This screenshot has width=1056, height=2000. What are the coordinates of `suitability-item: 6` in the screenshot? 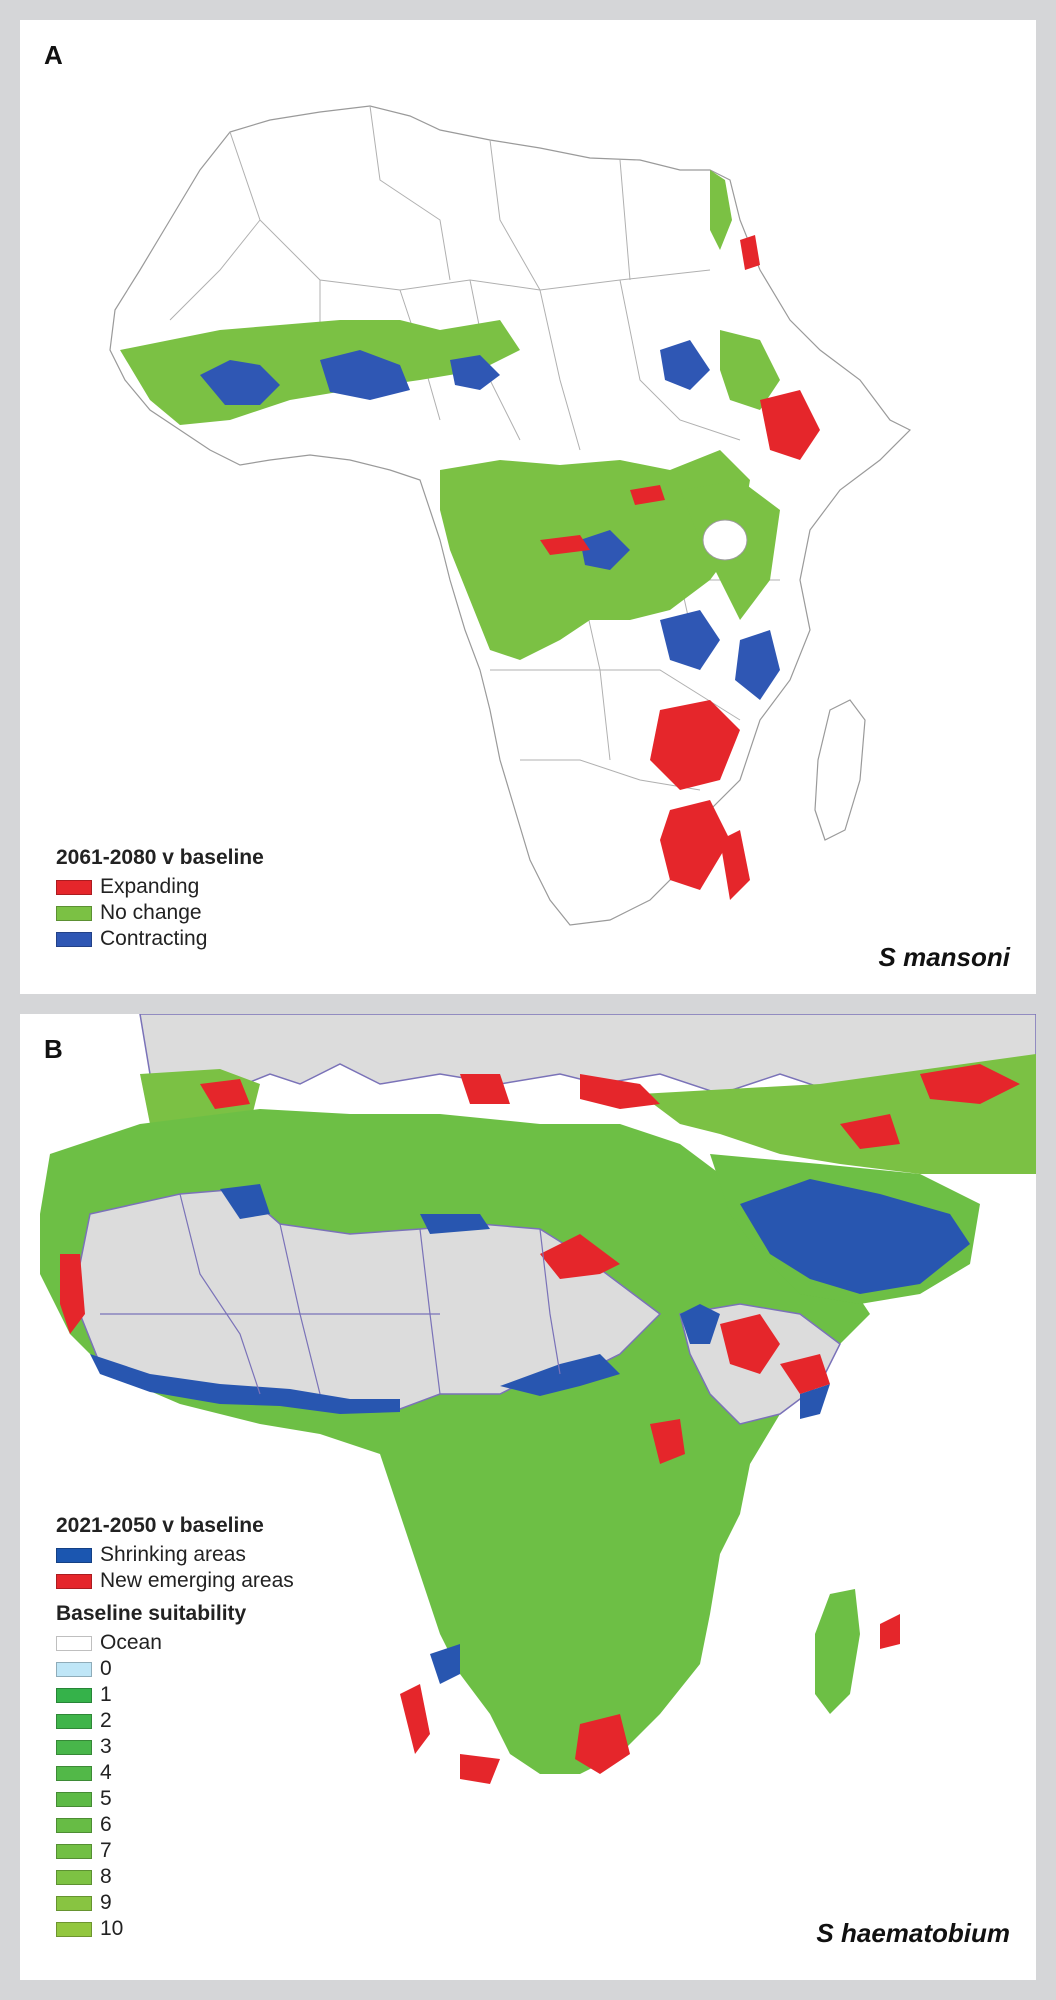 It's located at (175, 1825).